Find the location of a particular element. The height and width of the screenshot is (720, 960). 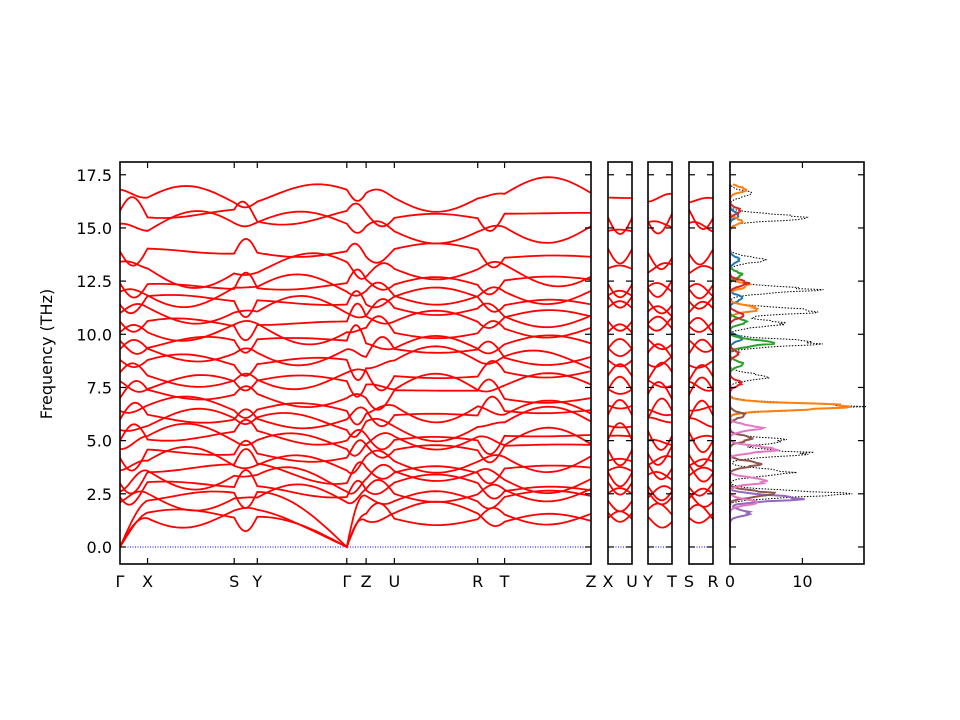

x-tick-label: R is located at coordinates (712, 581).